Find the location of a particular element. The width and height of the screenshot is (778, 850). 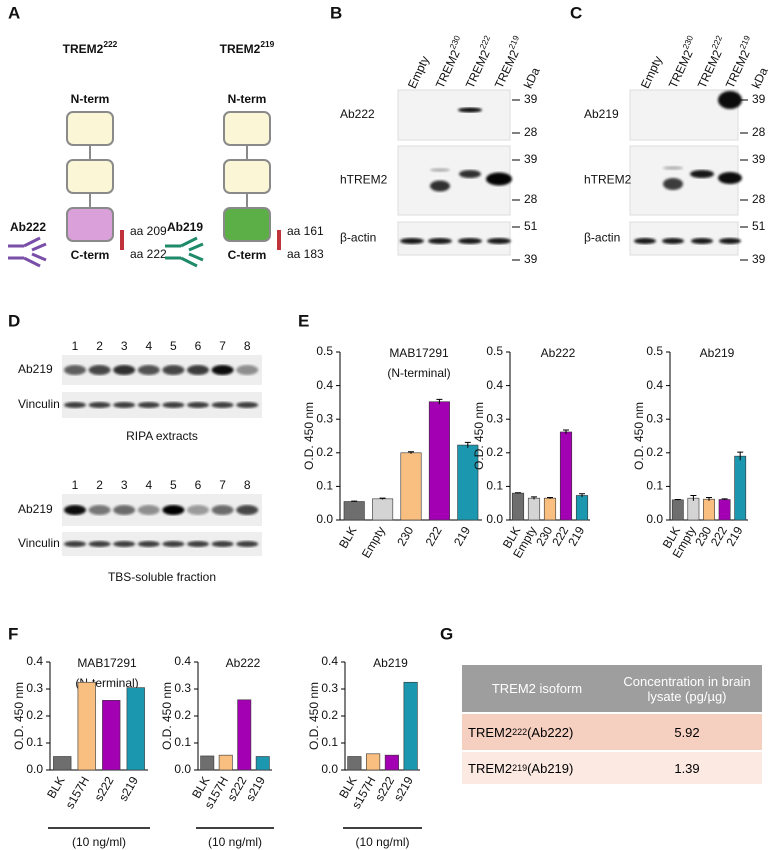

x-tick-label: s219 is located at coordinates (128, 789).